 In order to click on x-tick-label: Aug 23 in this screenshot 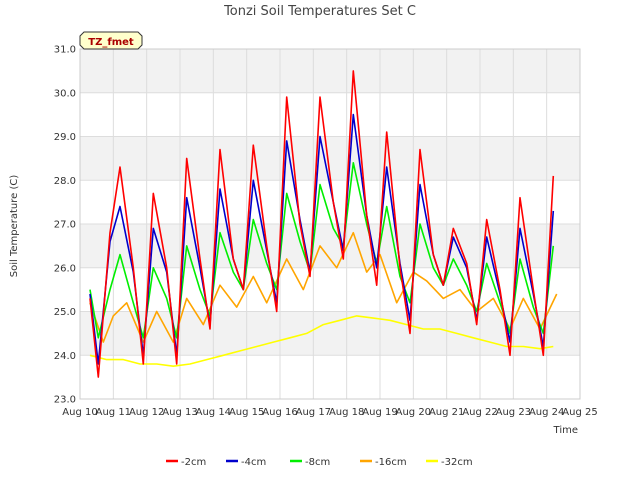, I will do `click(513, 412)`.